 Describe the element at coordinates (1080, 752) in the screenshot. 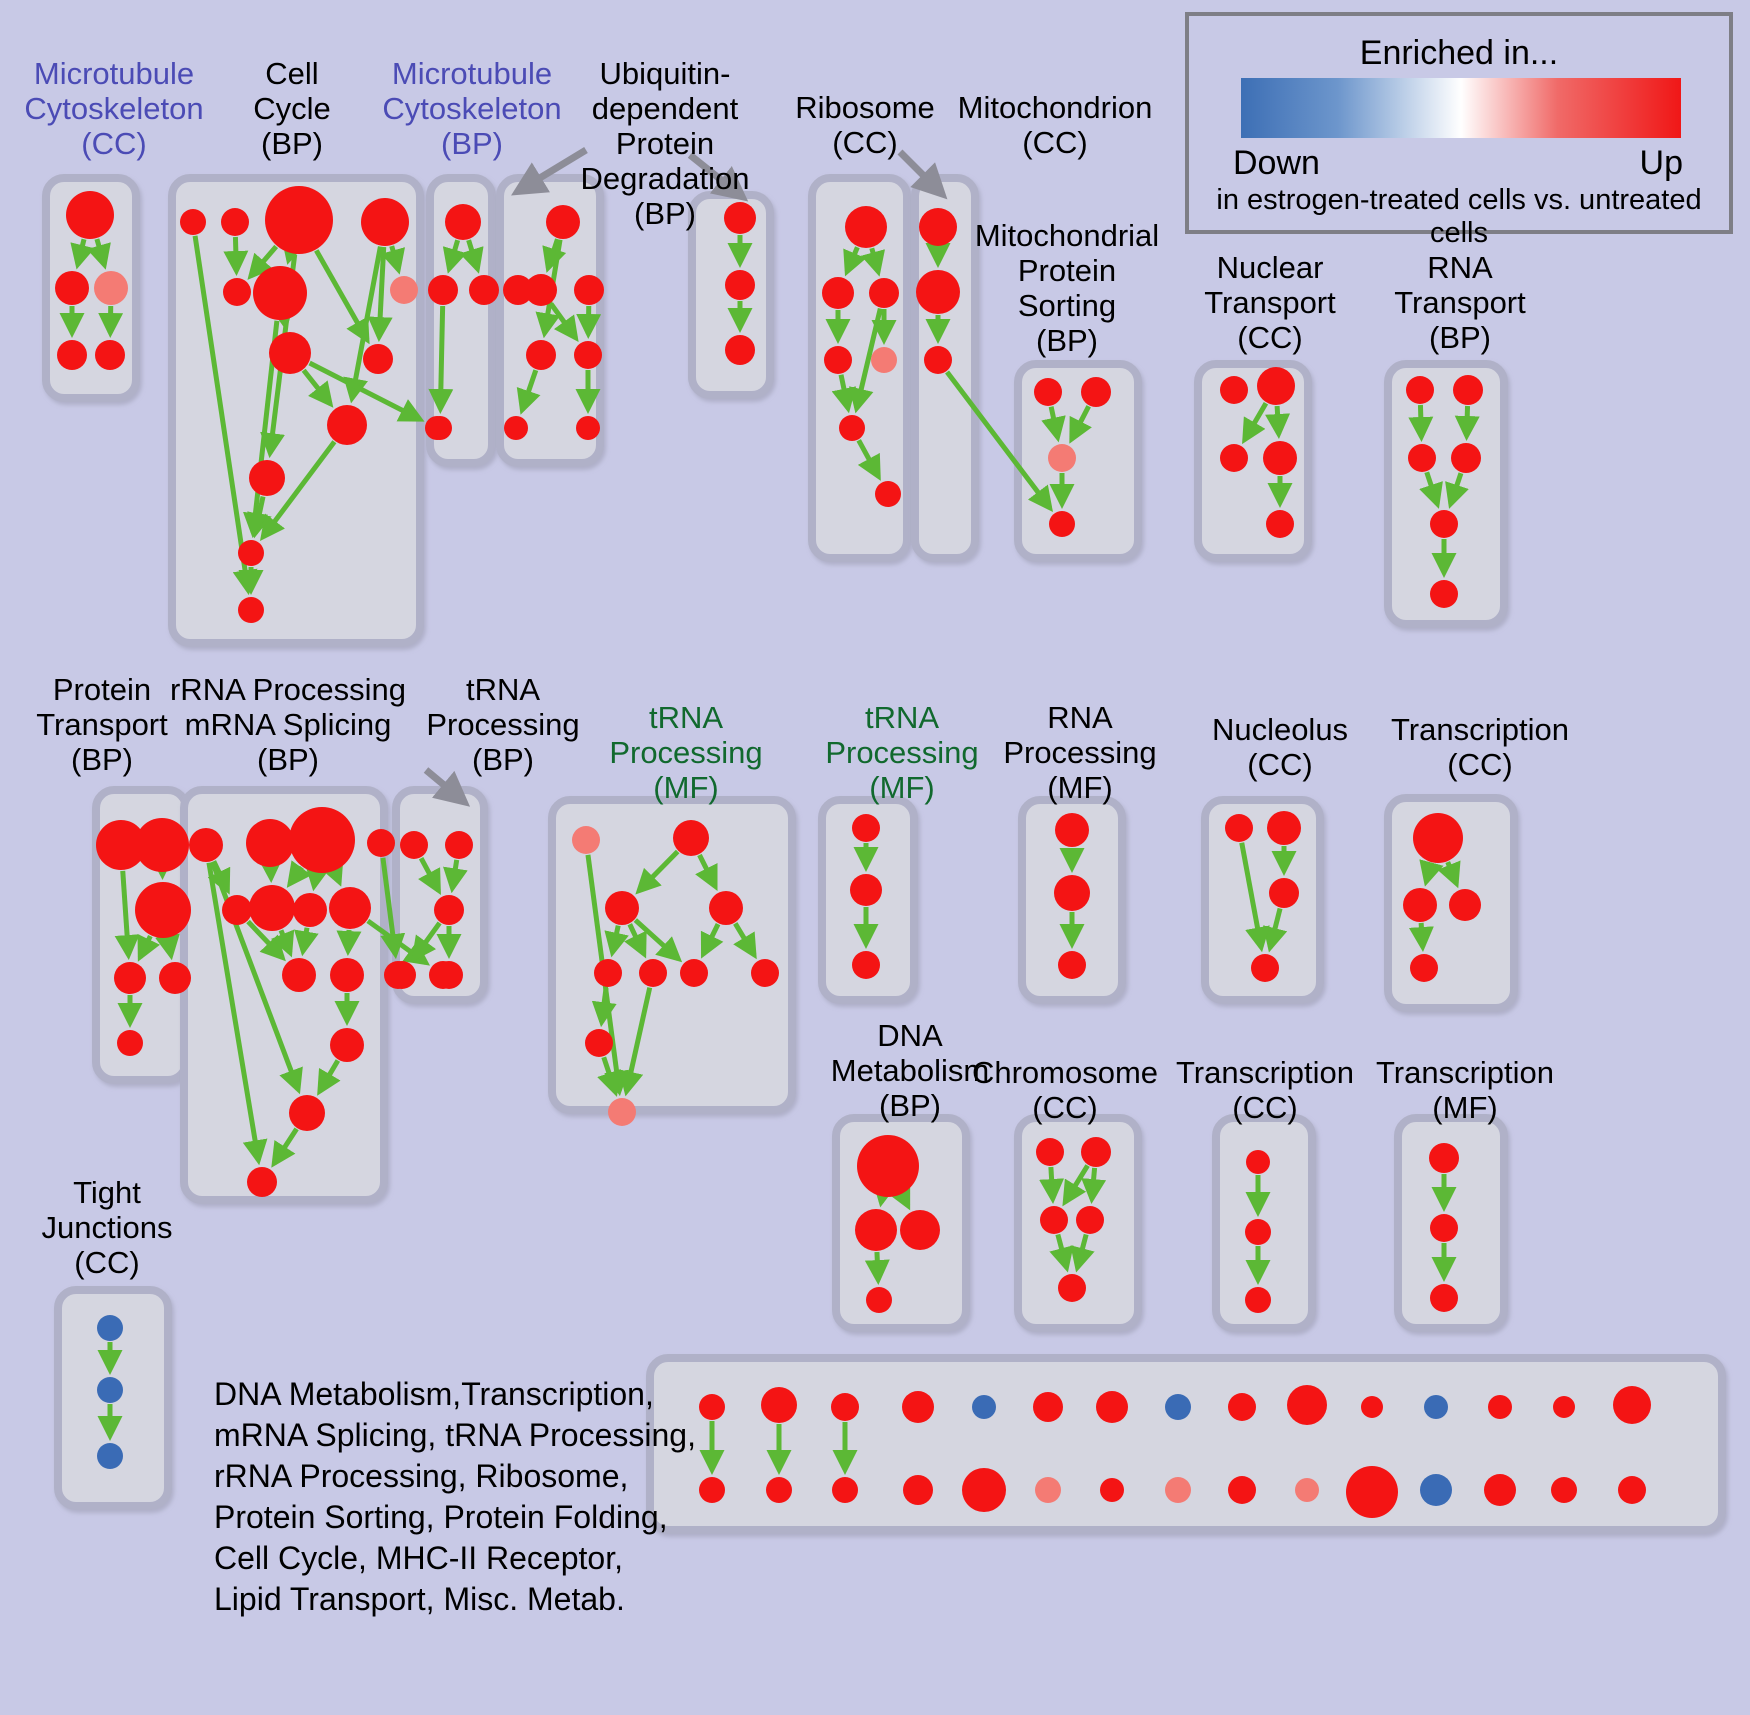

I see `cluster-label-rna-processing-mf: RNA Processing (MF)` at that location.